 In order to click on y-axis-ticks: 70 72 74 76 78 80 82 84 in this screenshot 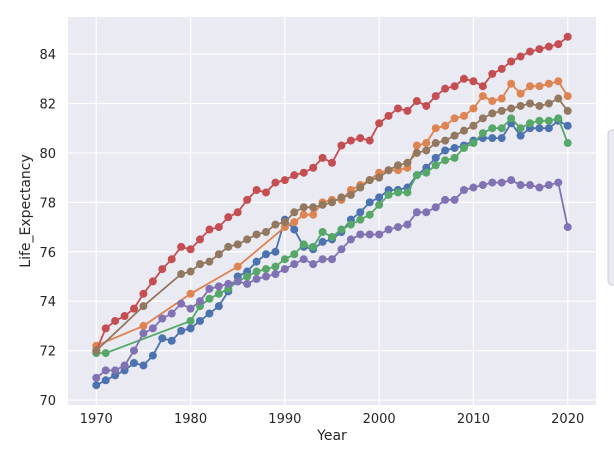, I will do `click(47, 228)`.